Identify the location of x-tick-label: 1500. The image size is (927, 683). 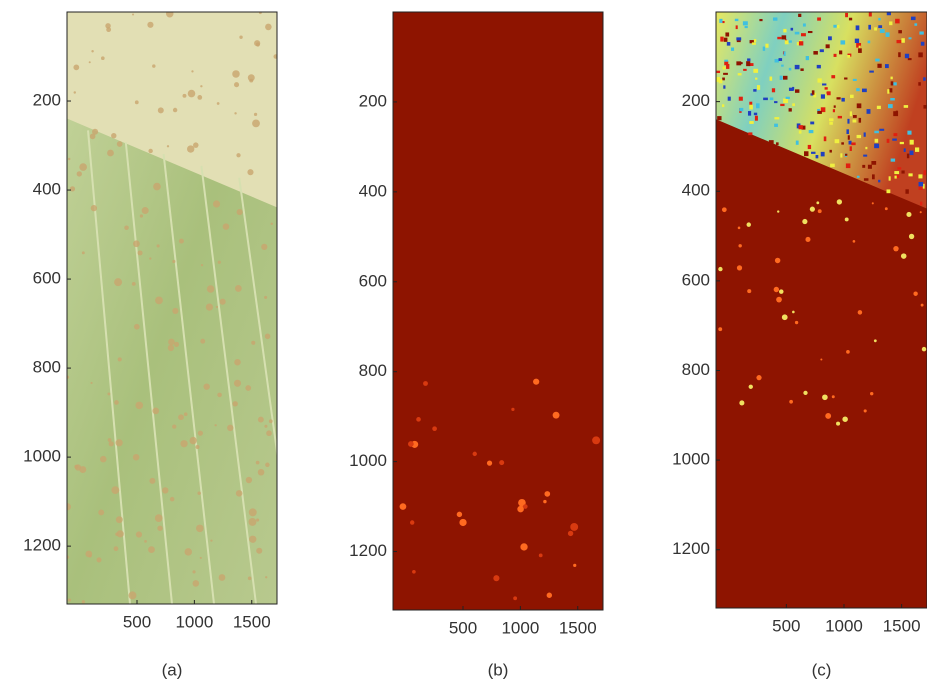
(902, 625).